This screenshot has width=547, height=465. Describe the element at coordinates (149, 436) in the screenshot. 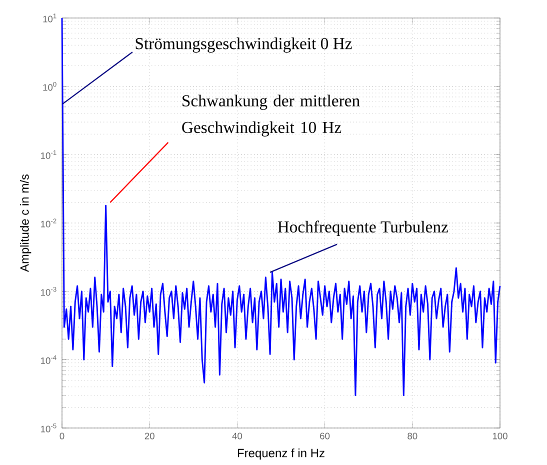

I see `x-tick-label: 20` at that location.